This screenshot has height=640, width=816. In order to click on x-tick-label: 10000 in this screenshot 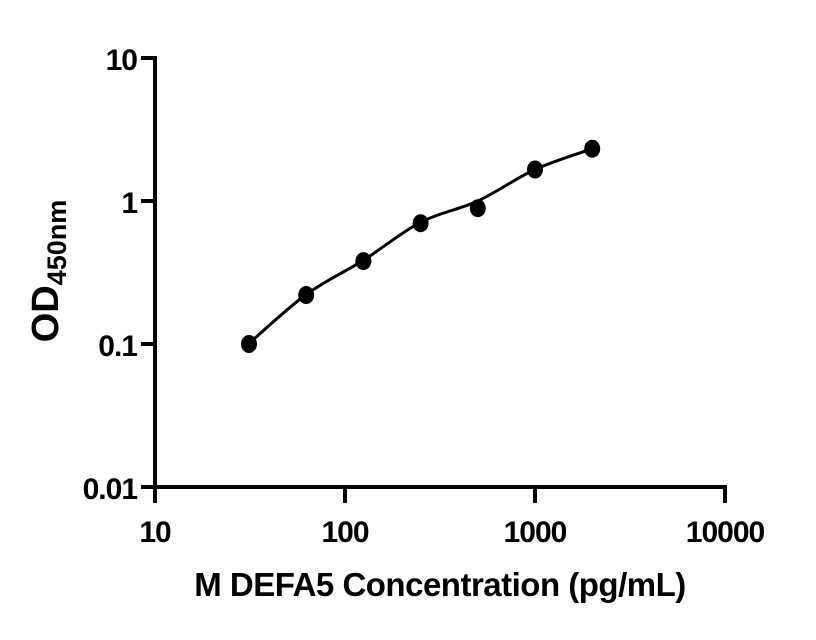, I will do `click(725, 532)`.